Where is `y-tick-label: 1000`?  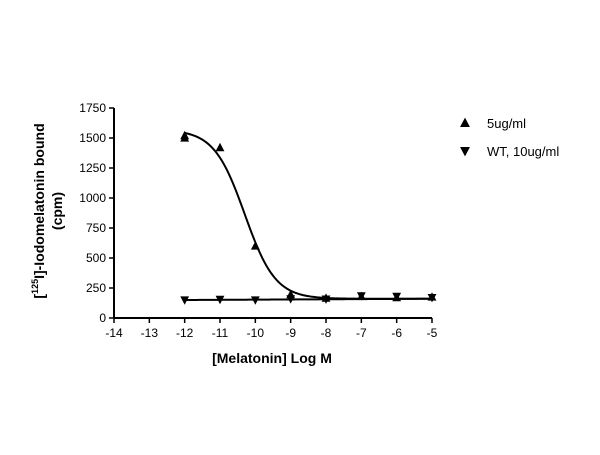 y-tick-label: 1000 is located at coordinates (92, 198).